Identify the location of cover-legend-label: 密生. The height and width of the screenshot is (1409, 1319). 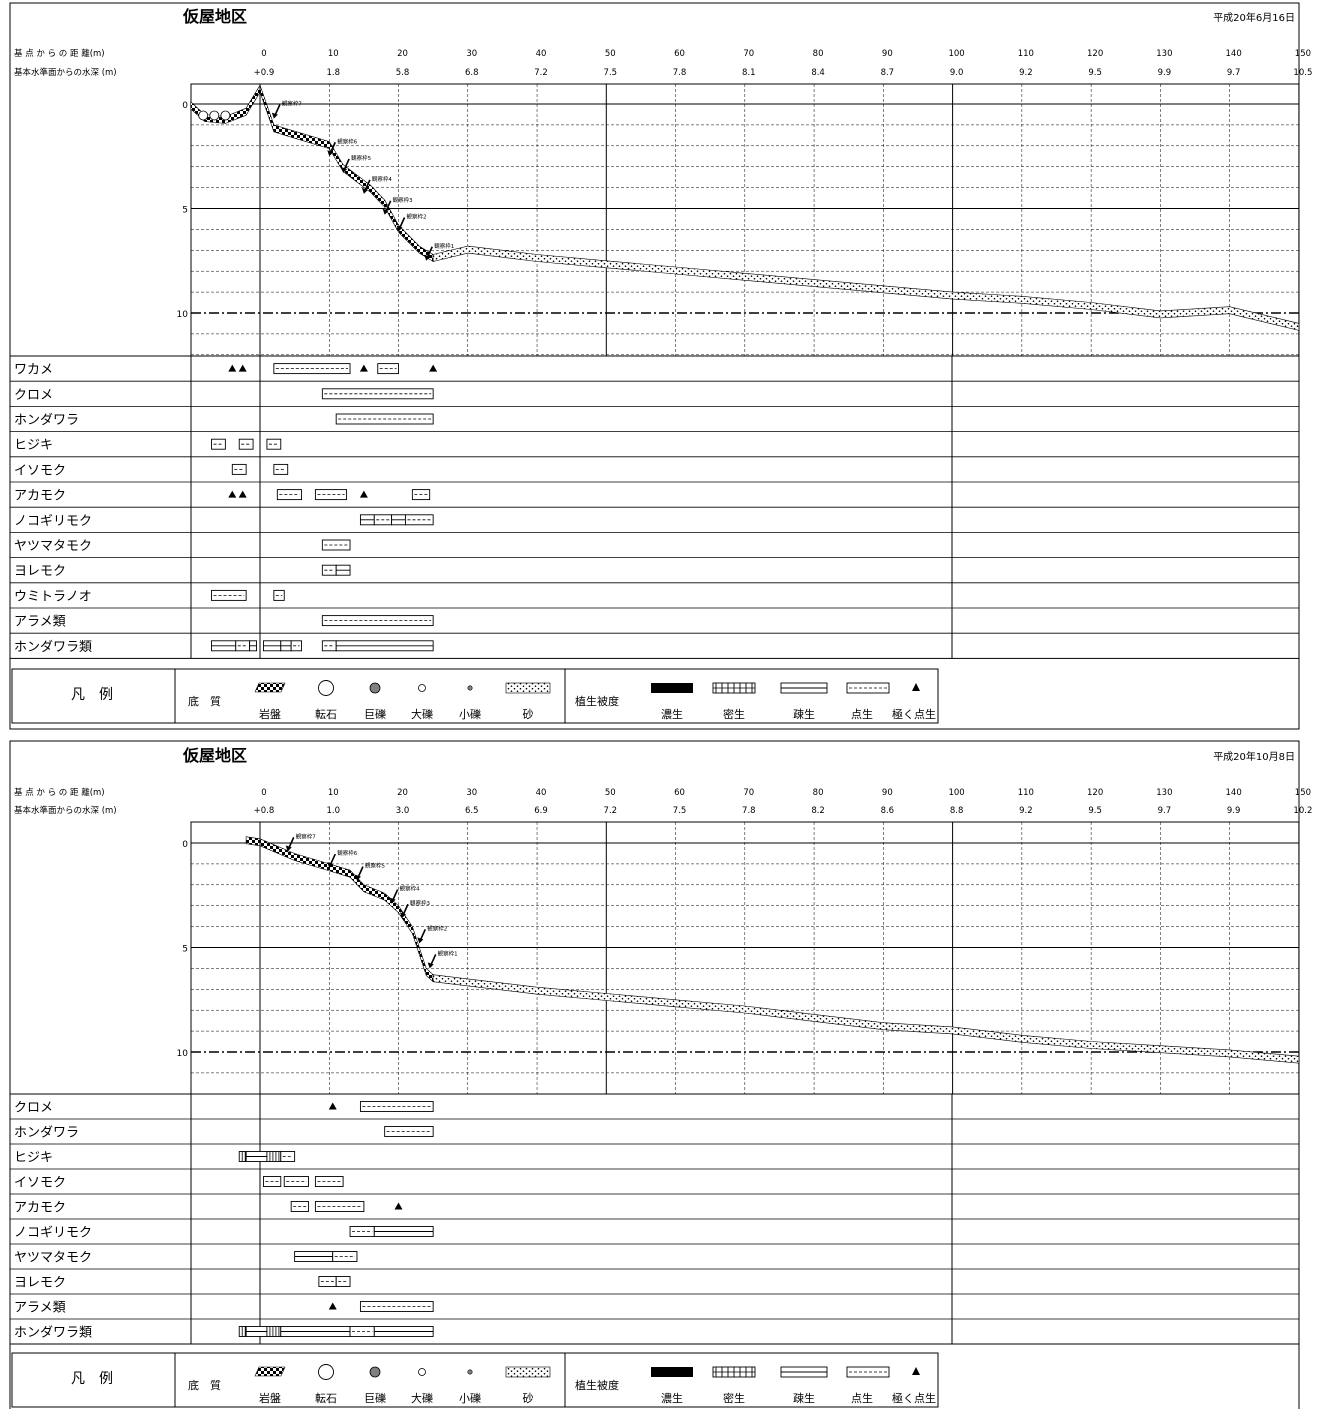
(734, 1398).